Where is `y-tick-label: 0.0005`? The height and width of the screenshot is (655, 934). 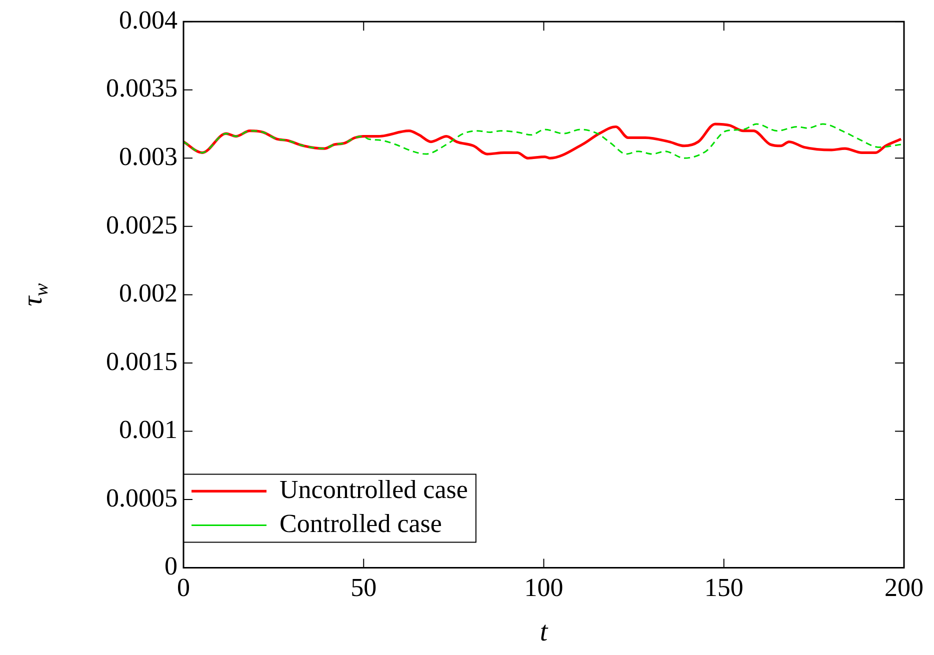 y-tick-label: 0.0005 is located at coordinates (142, 497).